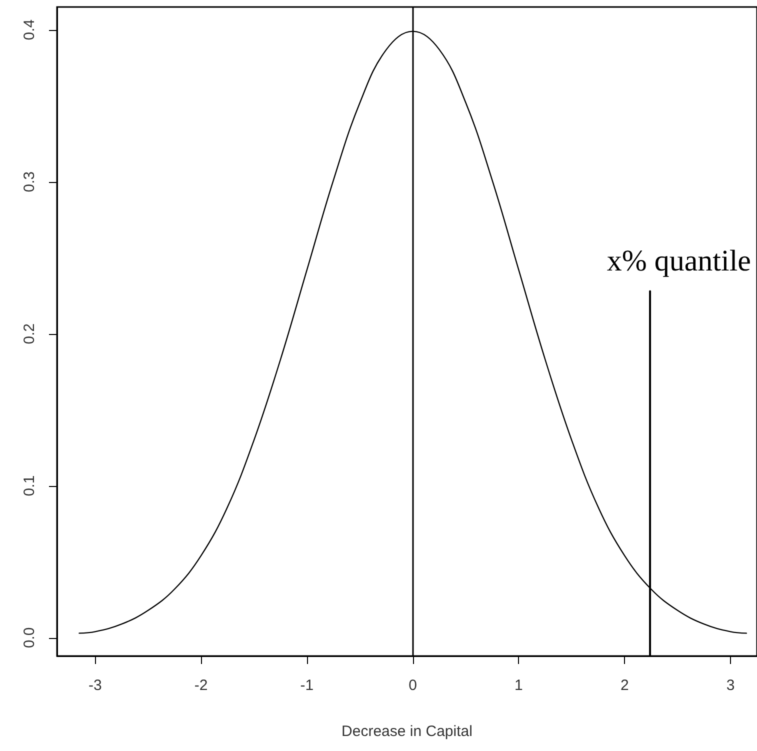 The image size is (757, 751). Describe the element at coordinates (307, 685) in the screenshot. I see `x-tick-label: -1` at that location.